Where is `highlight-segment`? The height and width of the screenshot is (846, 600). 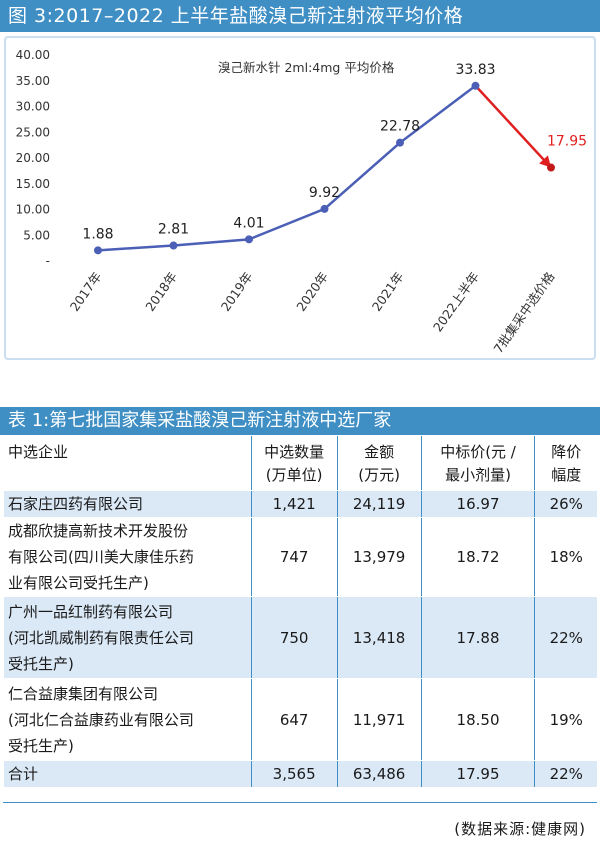
highlight-segment is located at coordinates (513, 126).